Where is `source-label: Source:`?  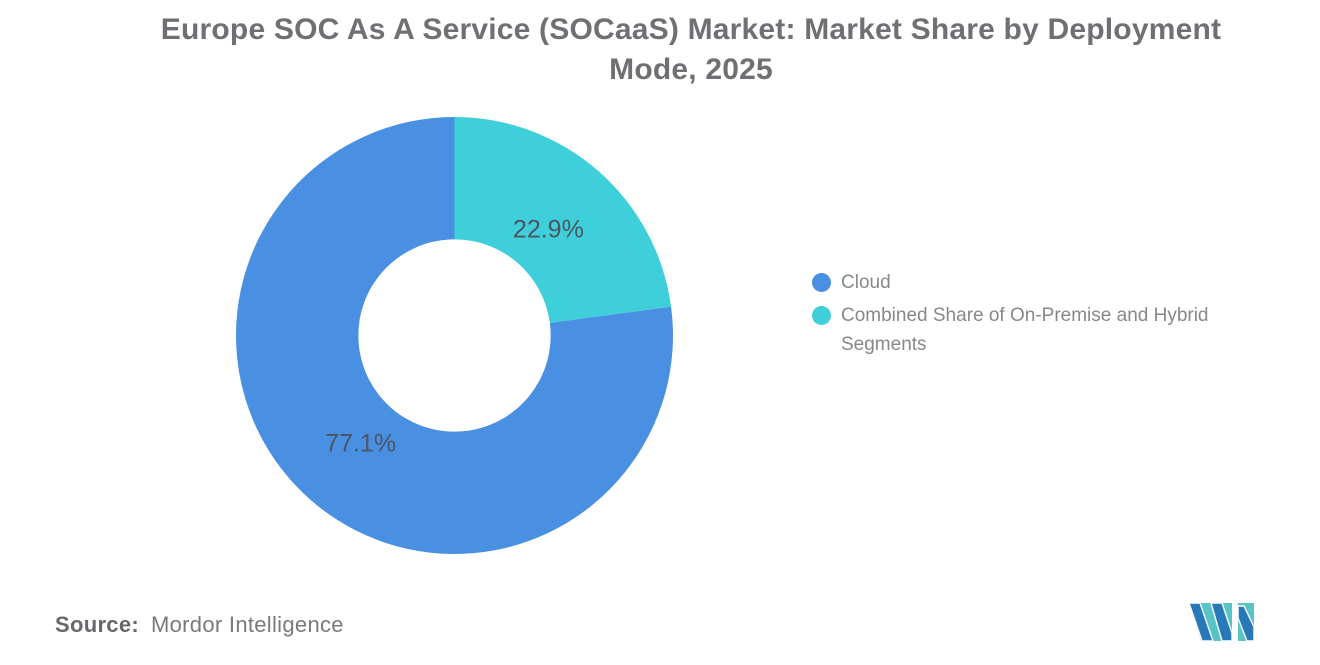
source-label: Source: is located at coordinates (97, 624).